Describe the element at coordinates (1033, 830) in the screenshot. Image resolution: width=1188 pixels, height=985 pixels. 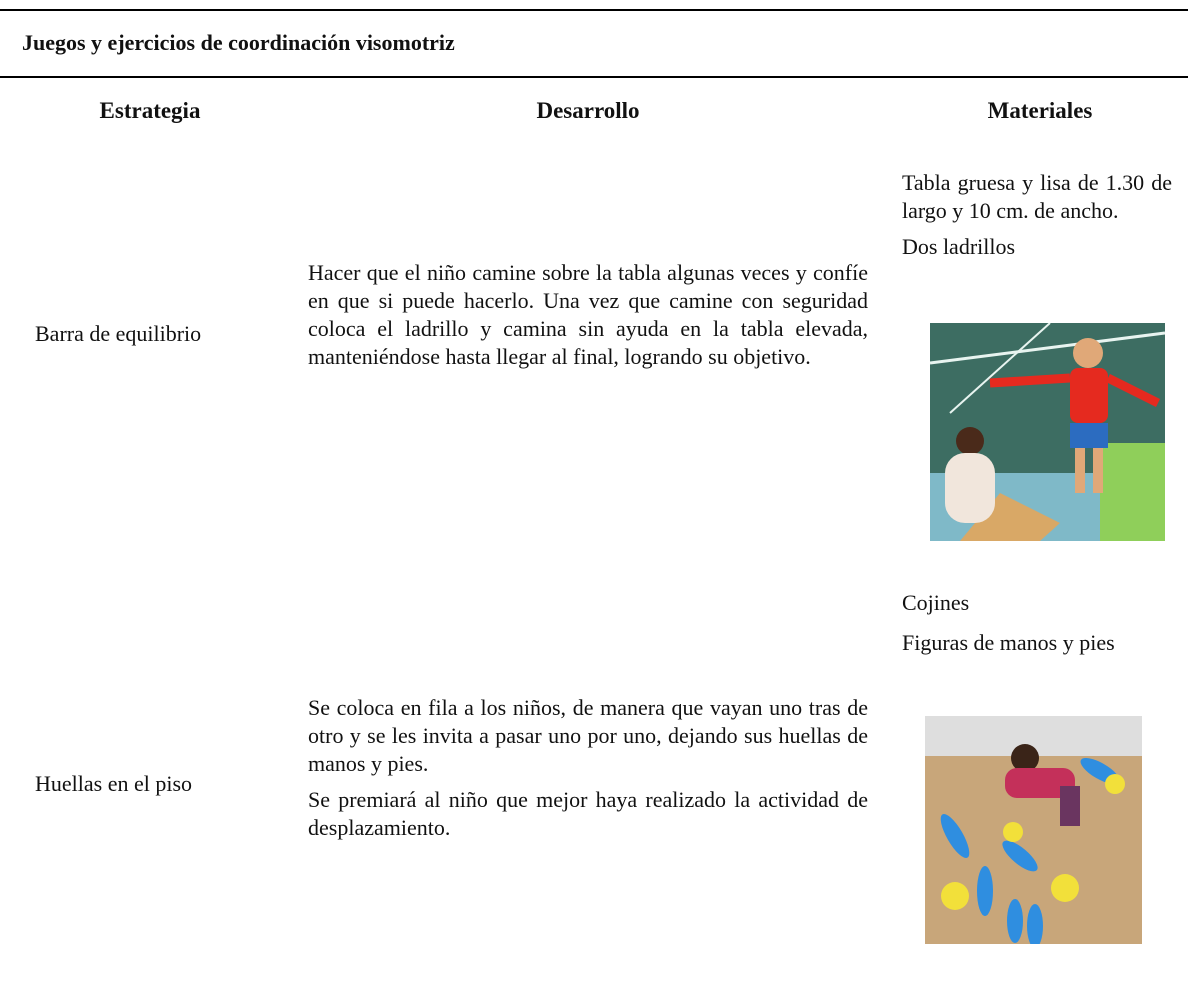
I see `photo-footprints` at that location.